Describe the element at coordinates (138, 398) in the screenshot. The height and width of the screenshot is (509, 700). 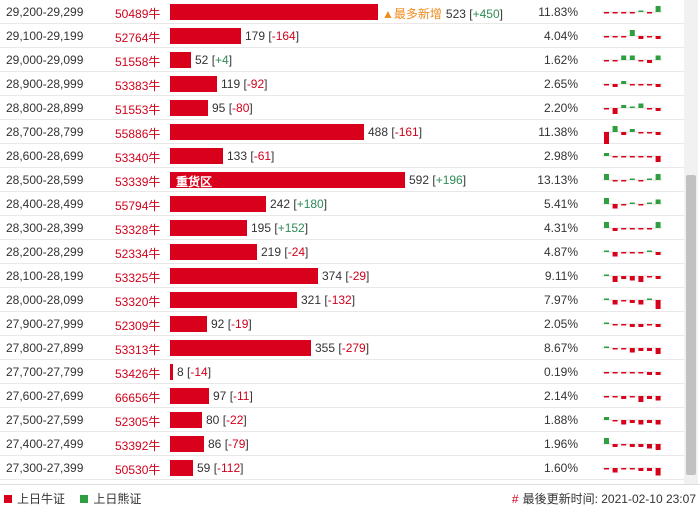
I see `cbbc-code-link: 66656牛` at that location.